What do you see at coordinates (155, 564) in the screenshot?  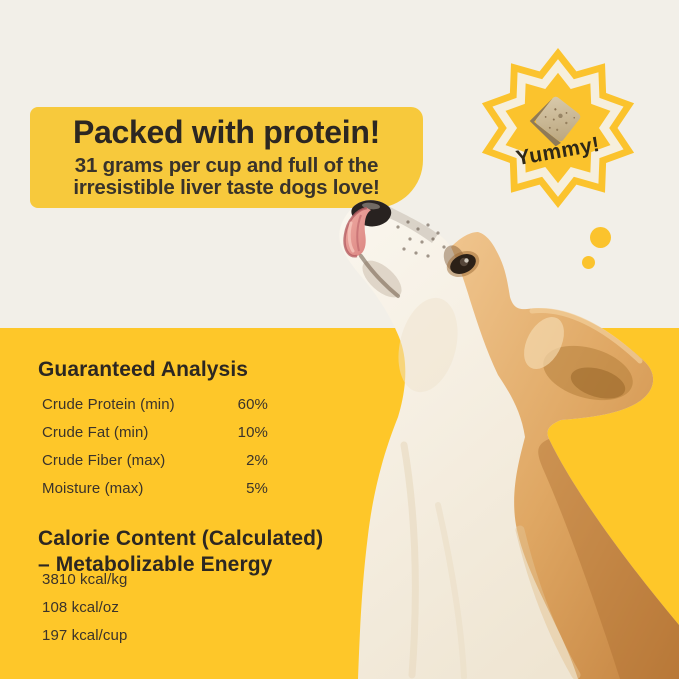 I see `calories-title-line2: – Metabolizable Energy` at bounding box center [155, 564].